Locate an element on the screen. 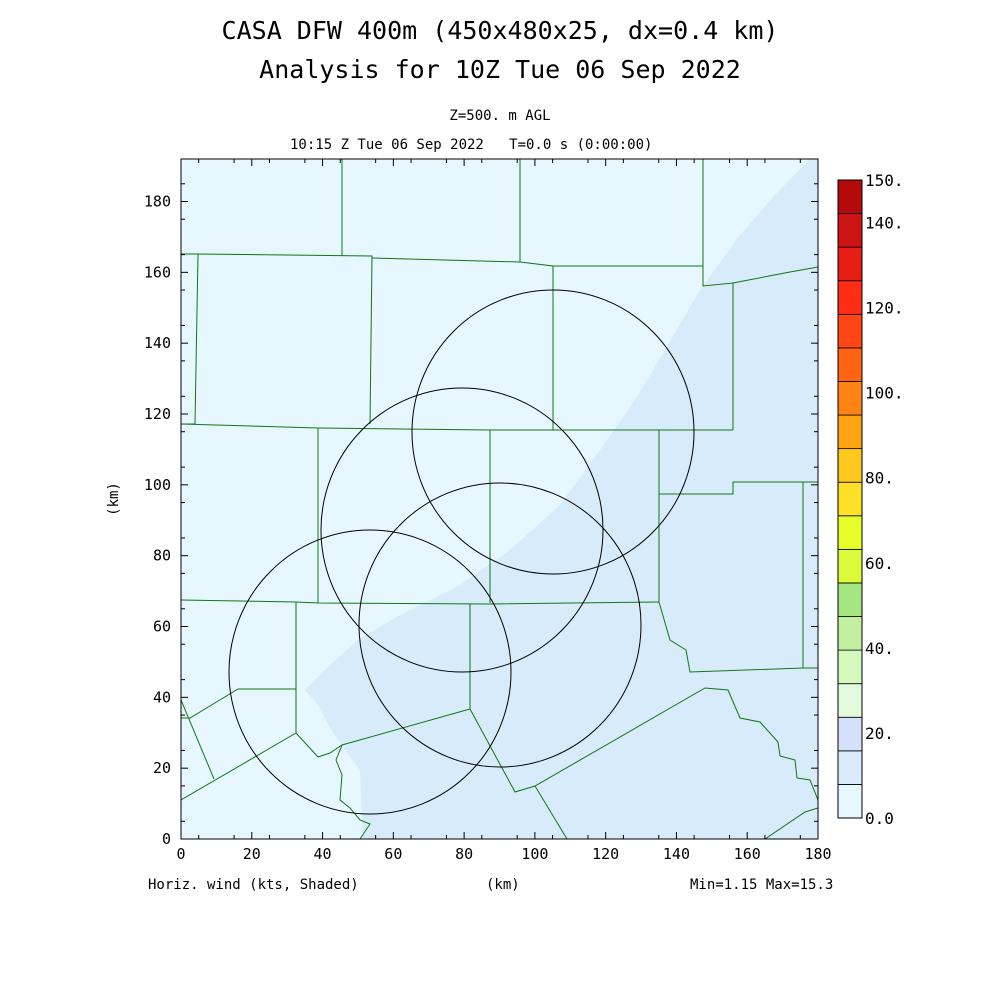  y-axis-label: (km) is located at coordinates (114, 499).